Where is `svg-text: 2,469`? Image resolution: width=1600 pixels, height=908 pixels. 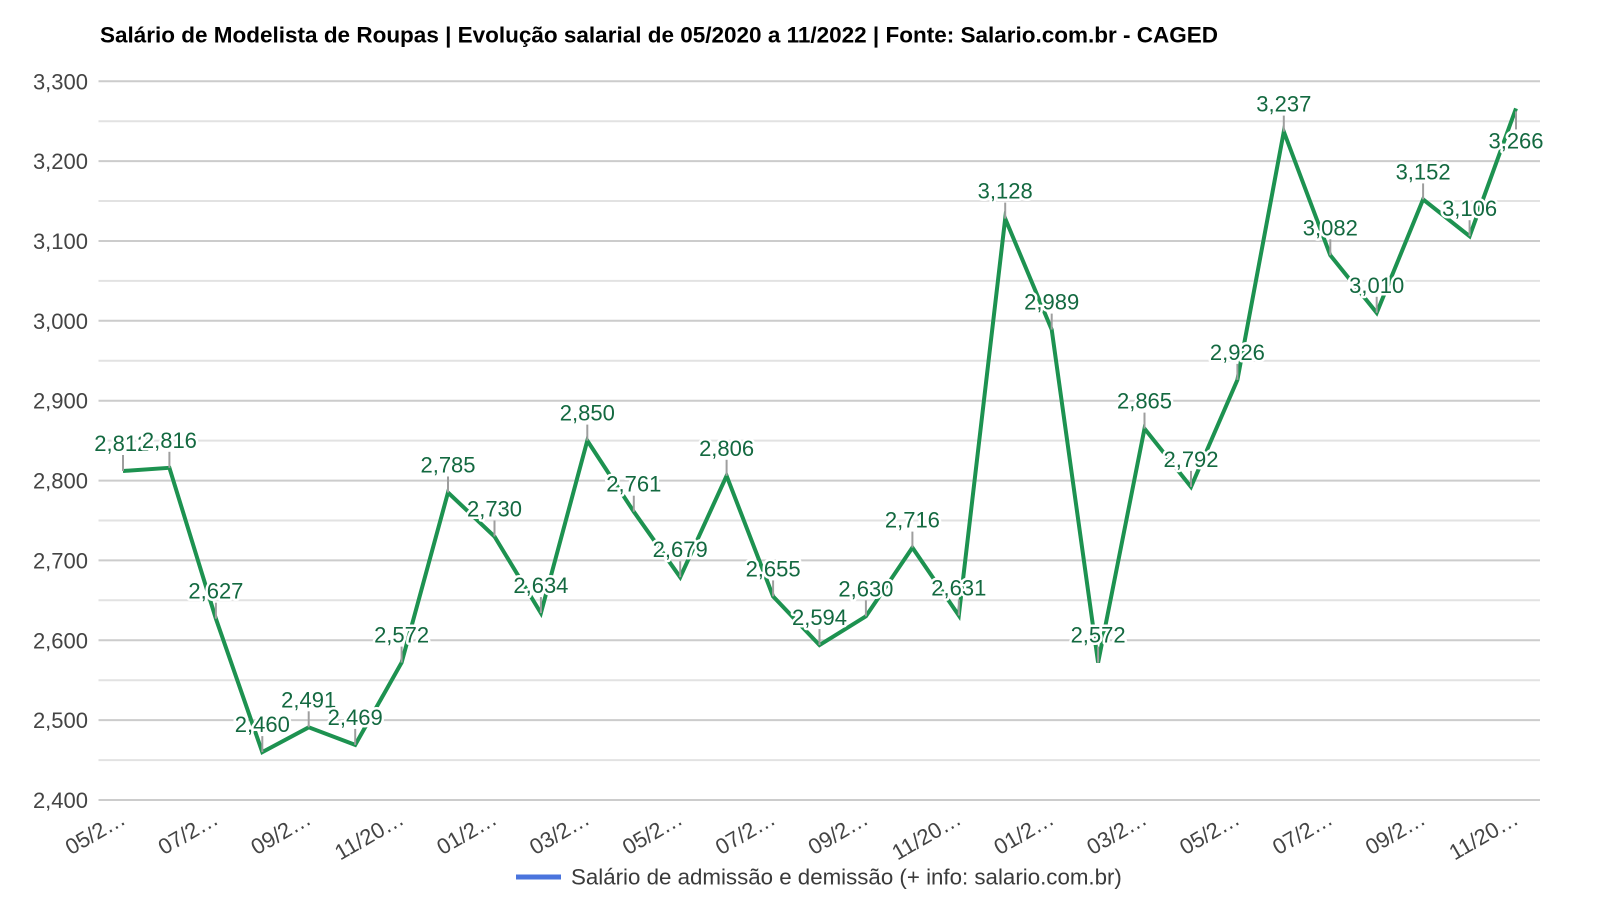
svg-text: 2,469 is located at coordinates (355, 717).